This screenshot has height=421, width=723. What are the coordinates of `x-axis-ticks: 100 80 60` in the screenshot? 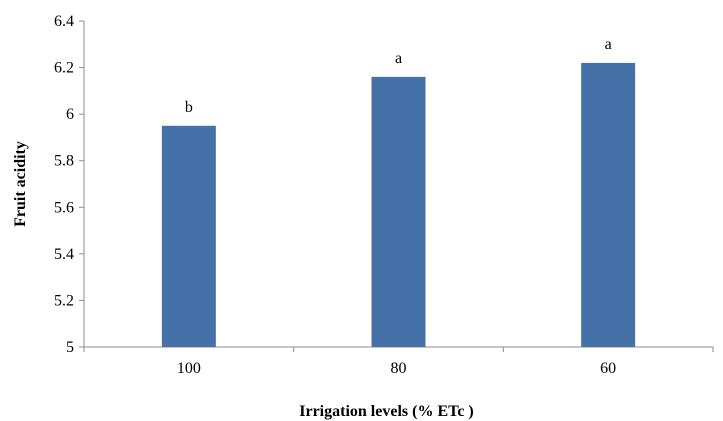 It's located at (398, 362).